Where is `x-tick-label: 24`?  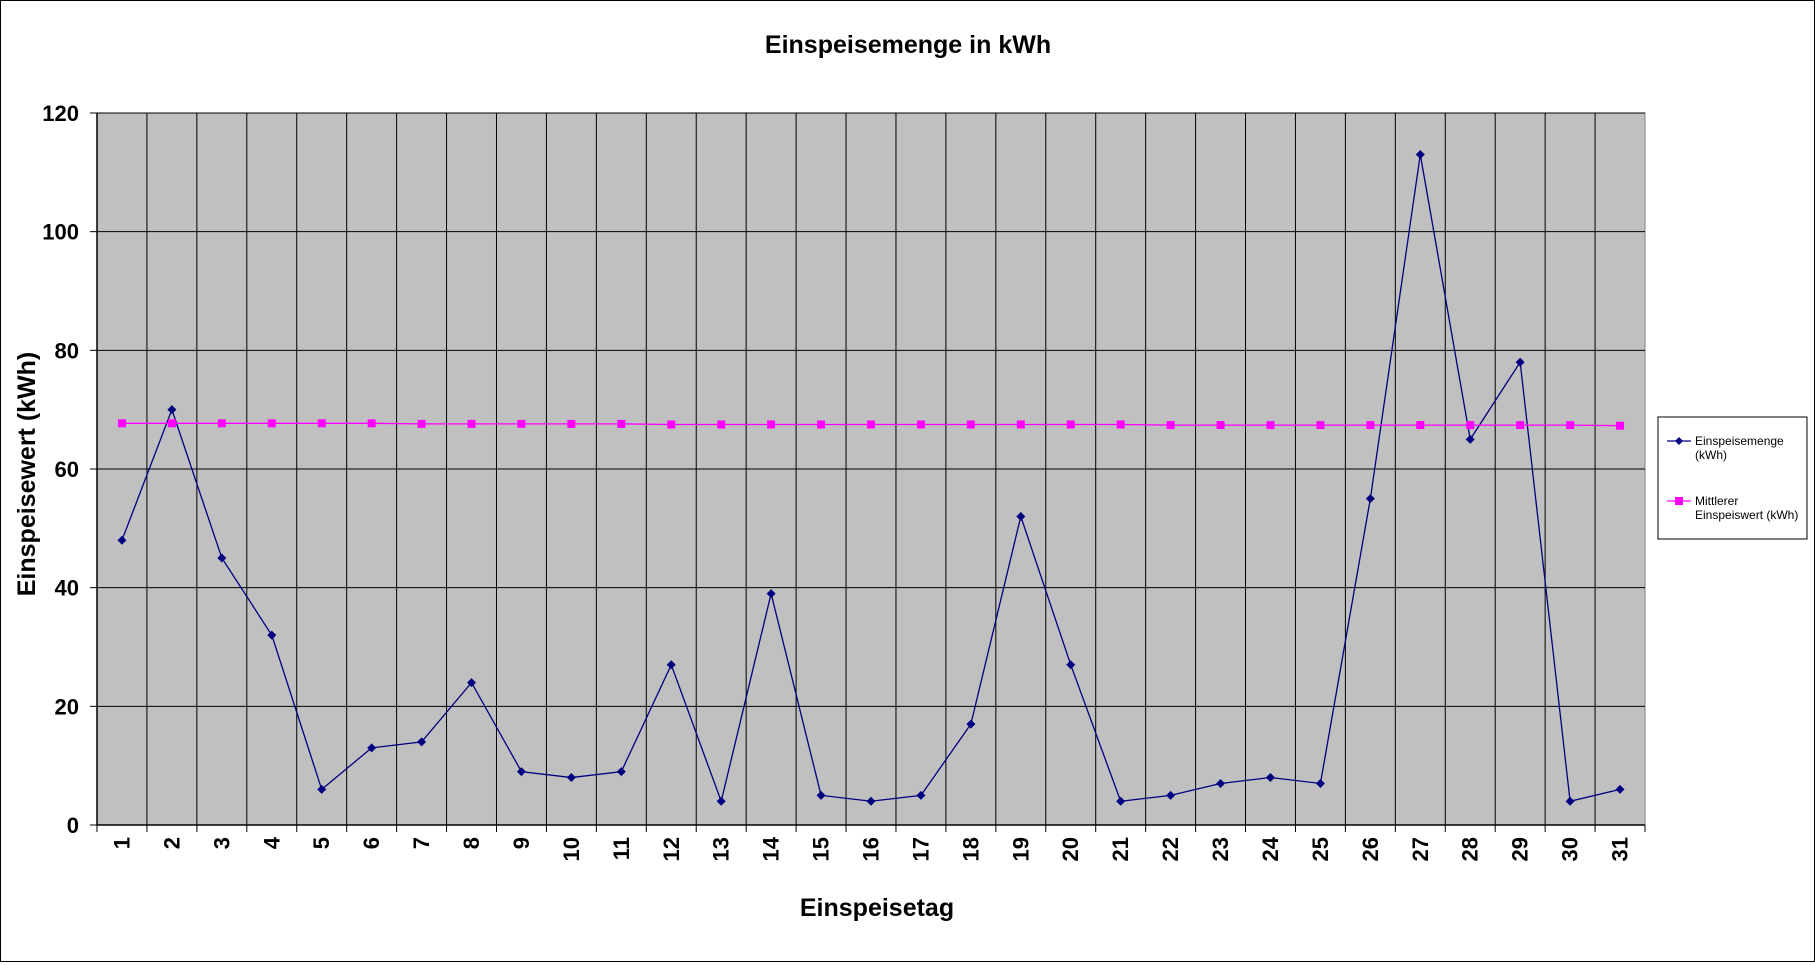 x-tick-label: 24 is located at coordinates (1270, 848).